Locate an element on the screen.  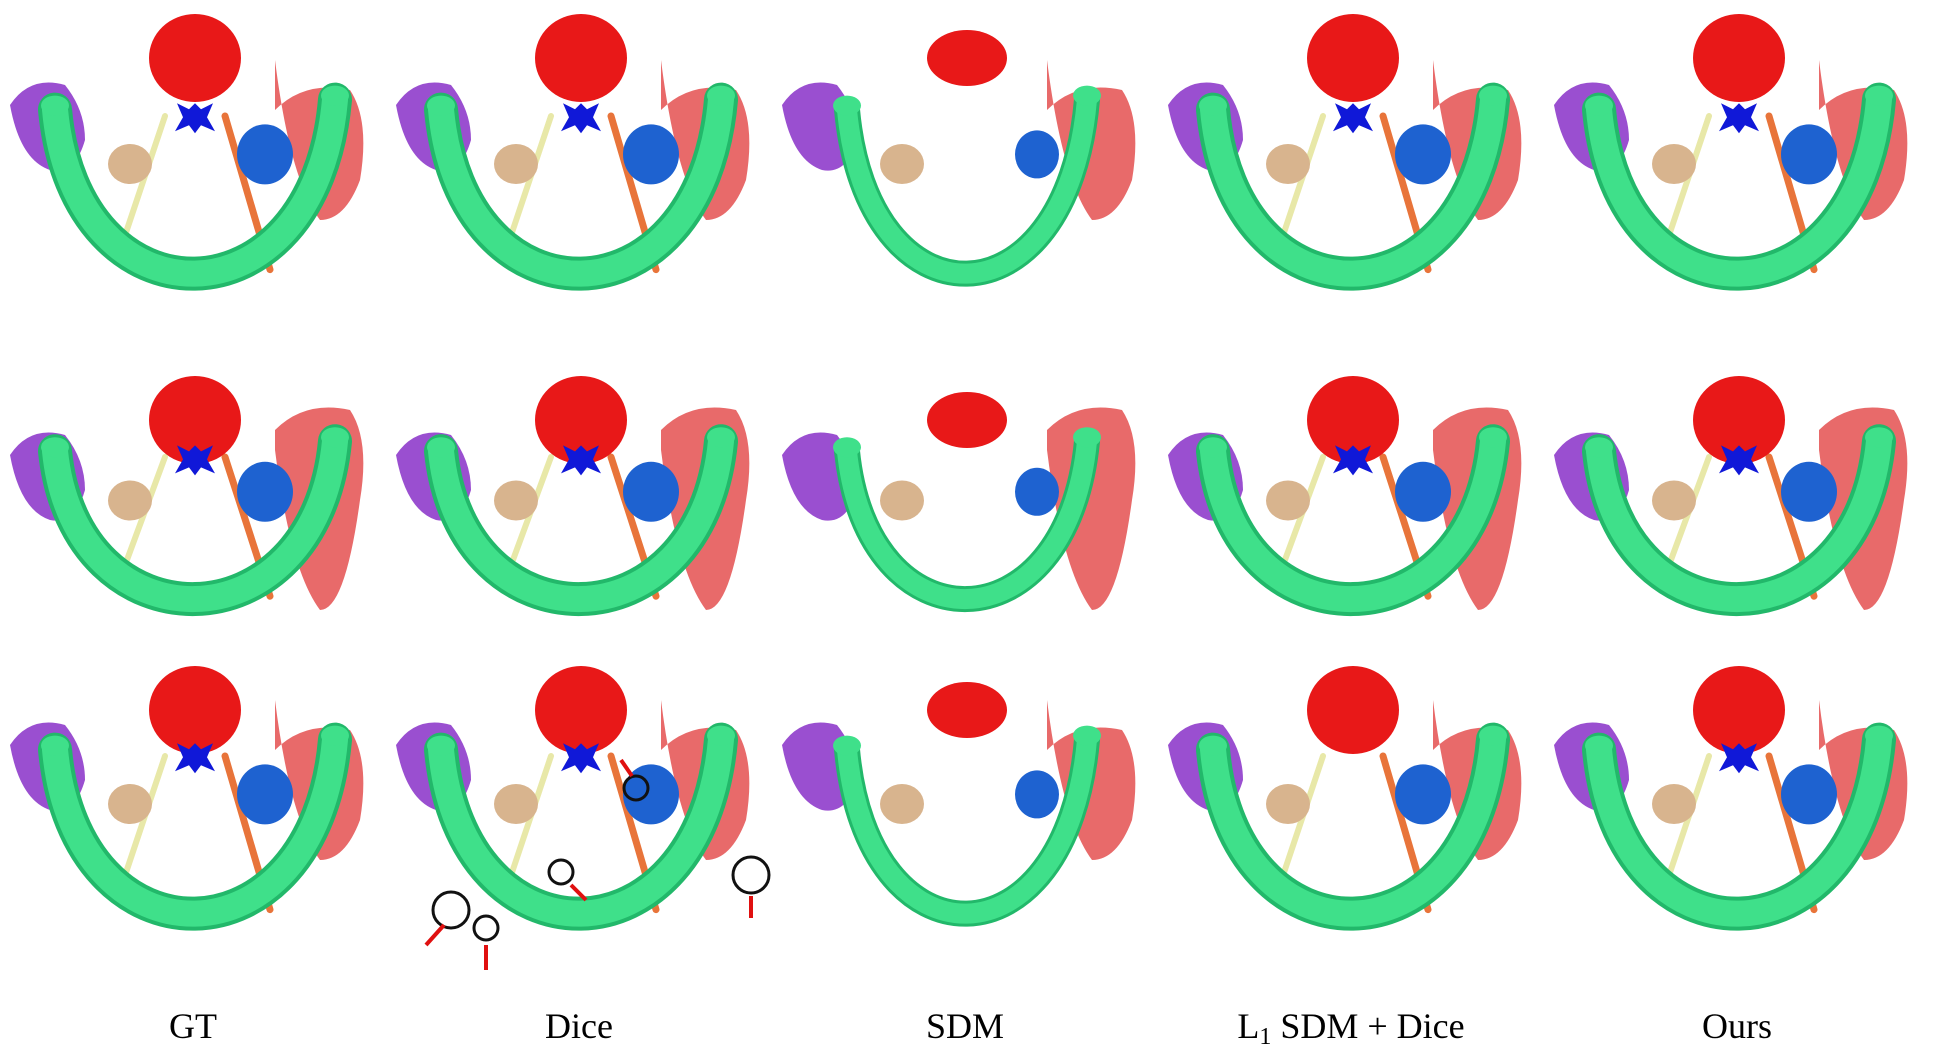
pink-blob is located at coordinates (1091, 508).